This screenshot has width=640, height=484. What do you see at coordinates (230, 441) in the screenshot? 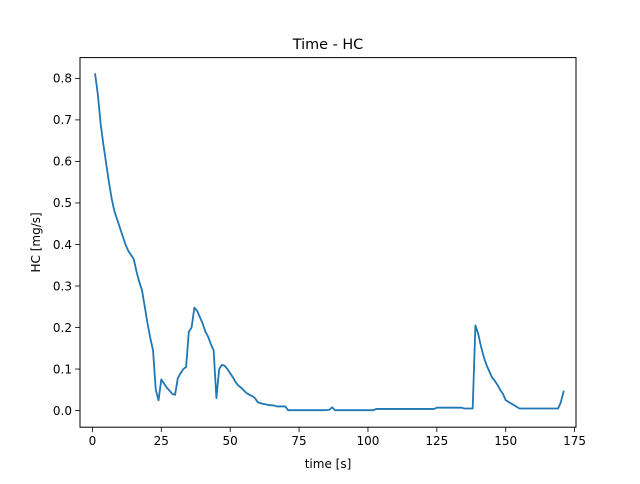
I see `x-tick-label: 50` at bounding box center [230, 441].